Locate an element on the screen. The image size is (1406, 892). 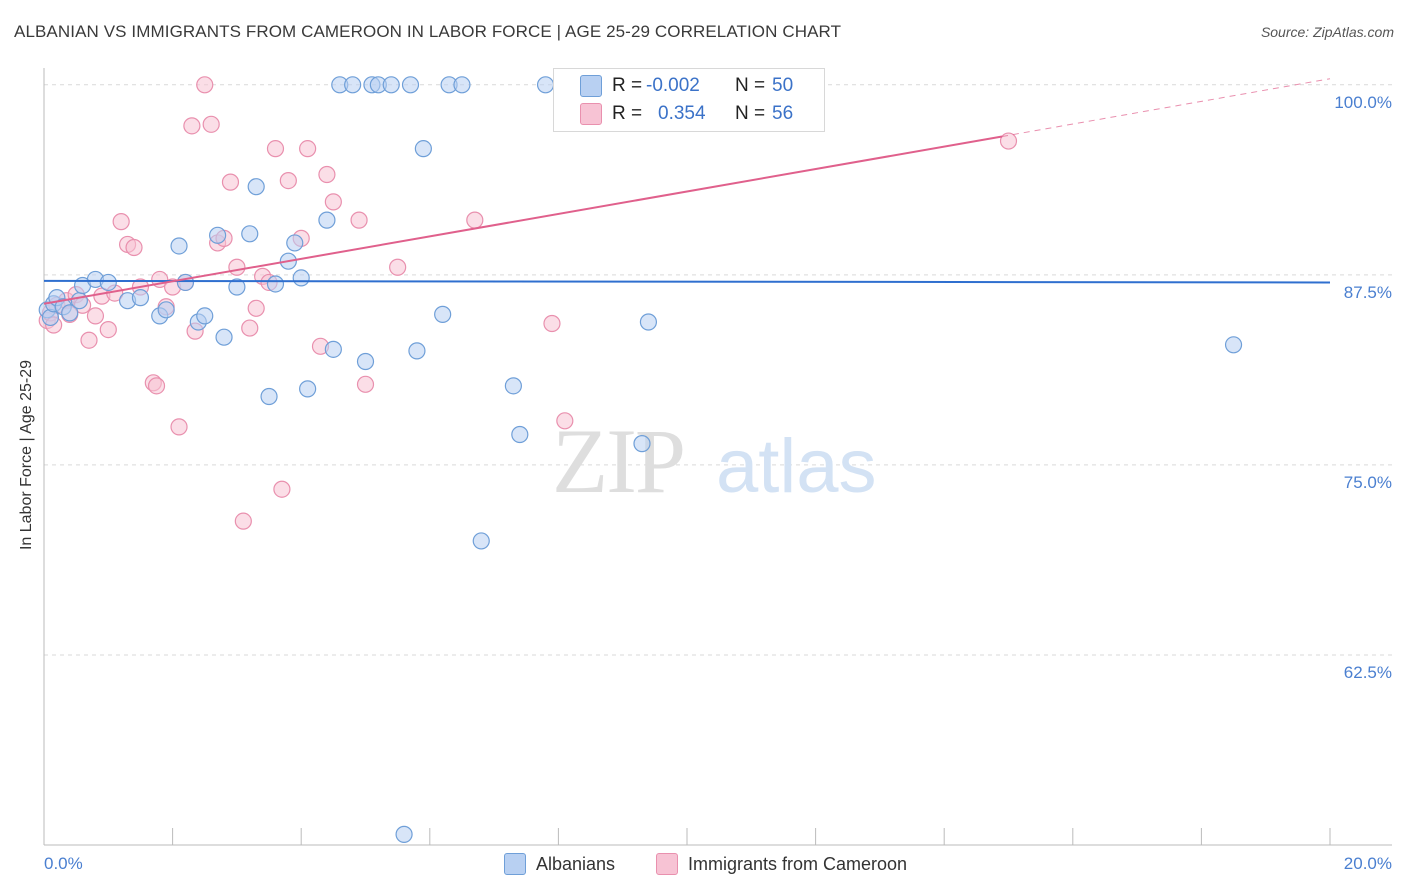
y-axis-label: In Labor Force | Age 25-29 is located at coordinates (26, 455).